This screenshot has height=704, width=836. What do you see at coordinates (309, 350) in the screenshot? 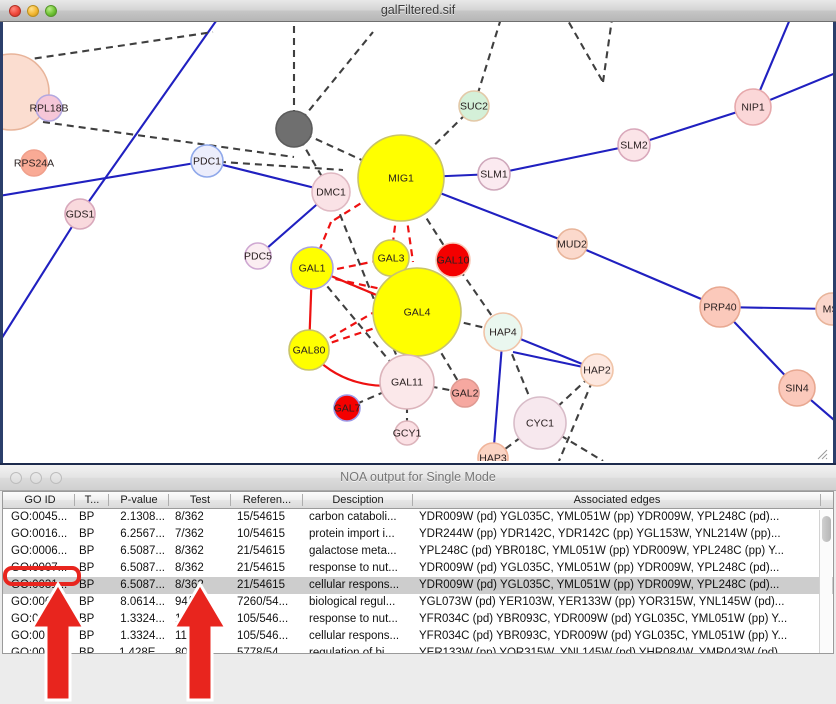
I see `graph-node-gal80: GAL80` at bounding box center [309, 350].